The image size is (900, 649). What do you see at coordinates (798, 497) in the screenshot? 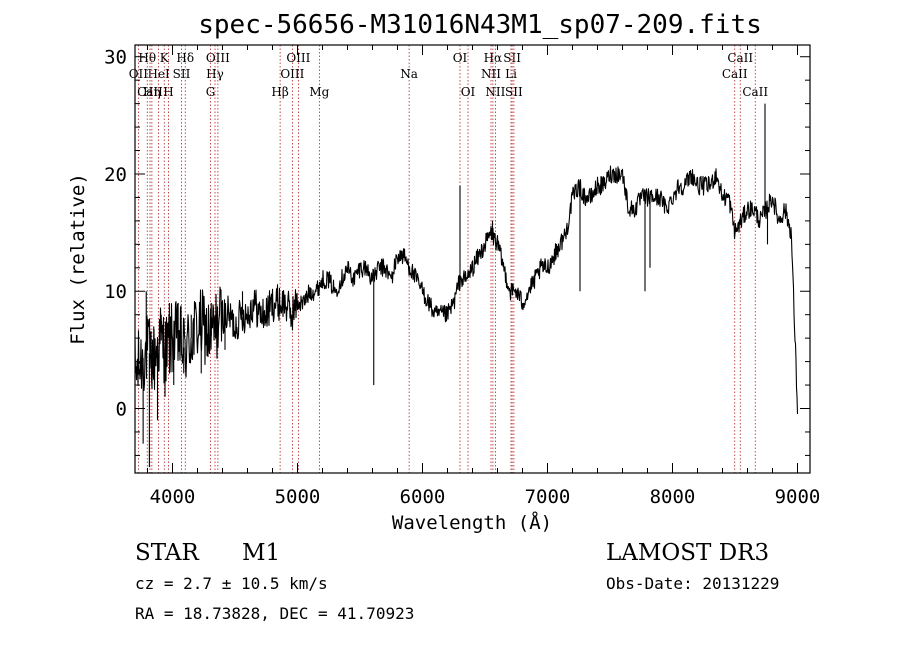
I see `x-tick-label: 9000` at bounding box center [798, 497].